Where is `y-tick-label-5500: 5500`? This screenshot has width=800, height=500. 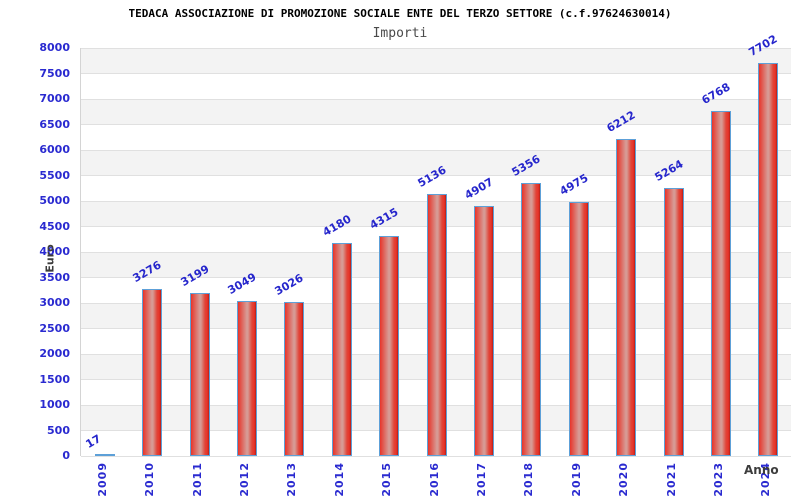
y-tick-label-5500: 5500 is located at coordinates (54, 175).